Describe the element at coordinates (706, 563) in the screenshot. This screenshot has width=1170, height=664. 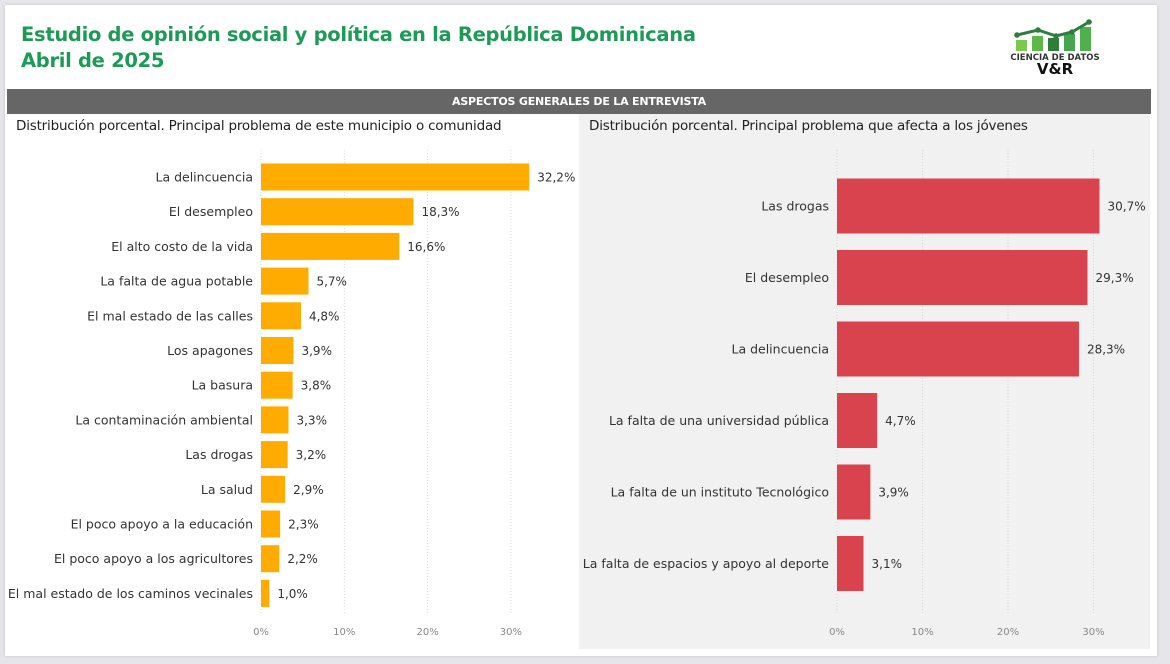
I see `category-label: La falta de espacios y apoyo al deporte` at that location.